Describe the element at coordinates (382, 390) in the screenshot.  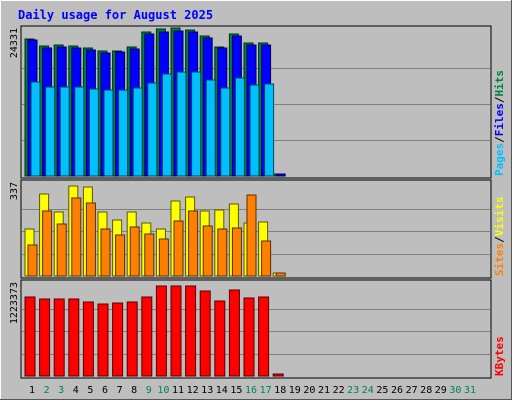
I see `x-label-day-25: 25` at that location.